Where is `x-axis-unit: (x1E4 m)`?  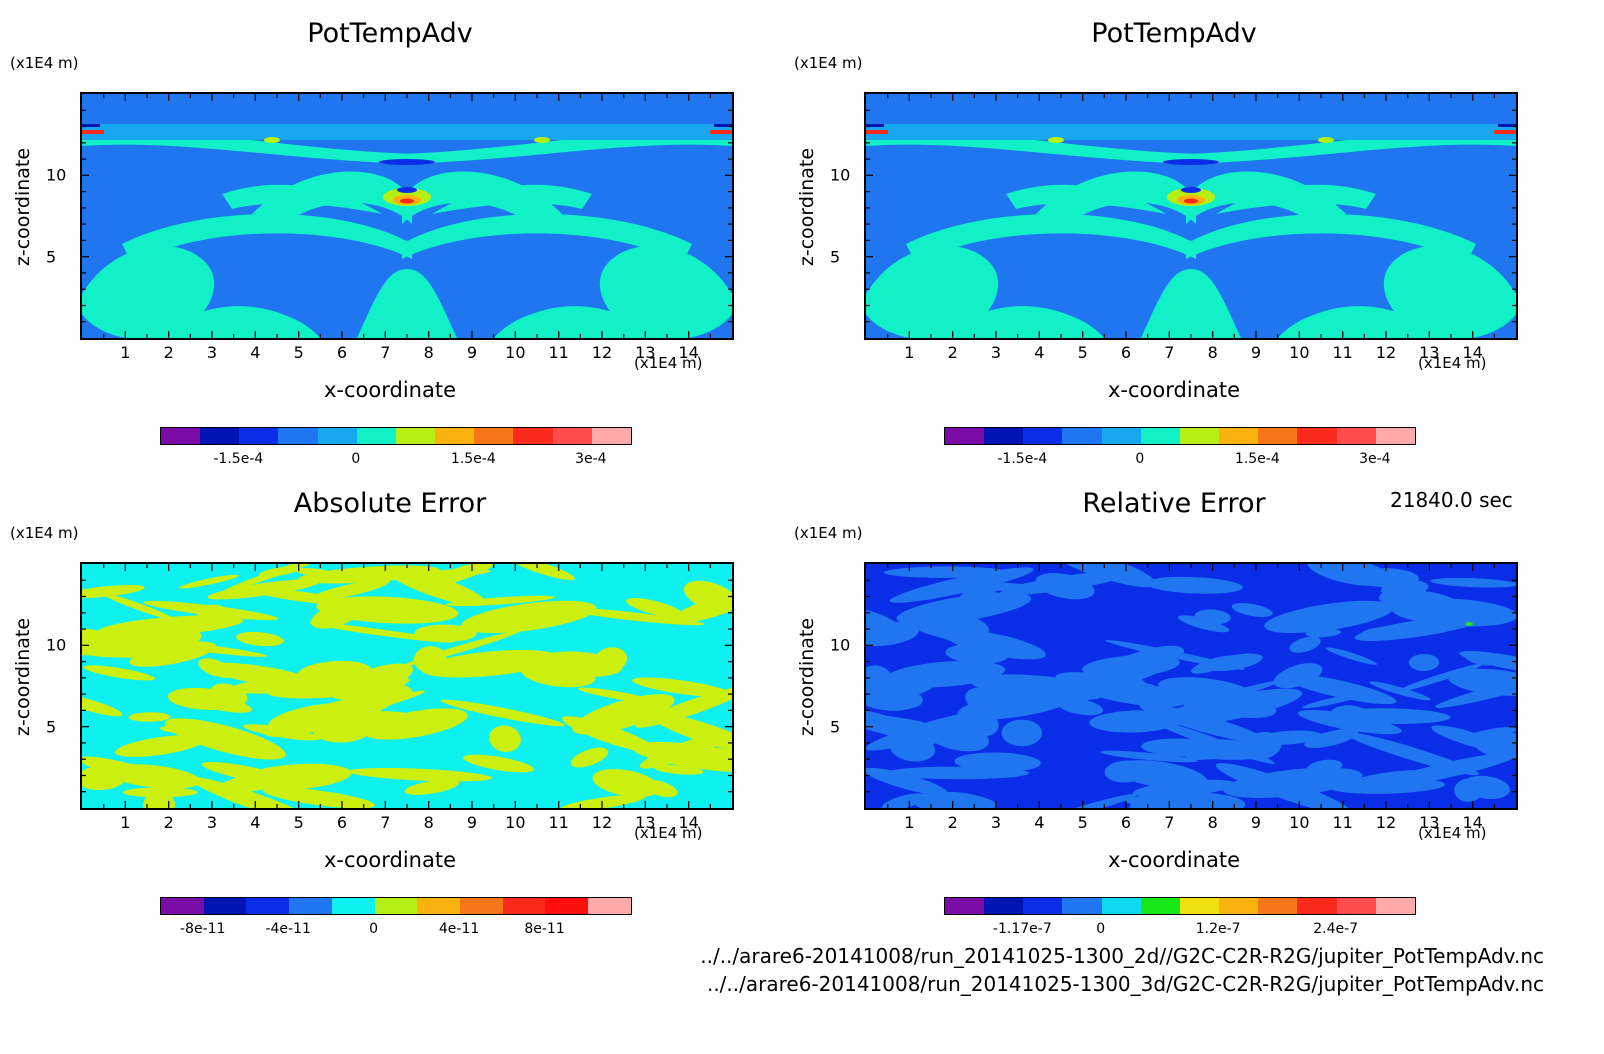 x-axis-unit: (x1E4 m) is located at coordinates (668, 833).